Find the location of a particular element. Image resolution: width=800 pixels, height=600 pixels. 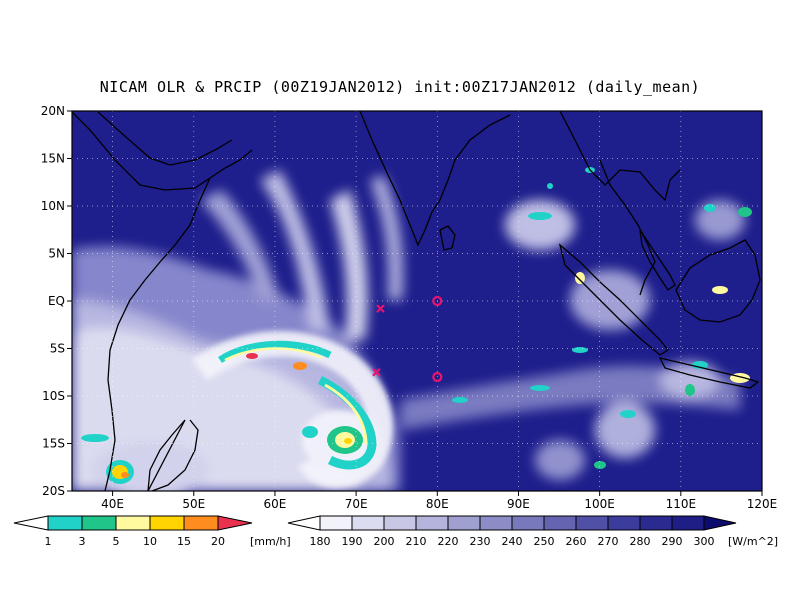

lat-labels: 20N 15N 10N 5N EQ 5S 10S 15S 20S is located at coordinates (56, 301).